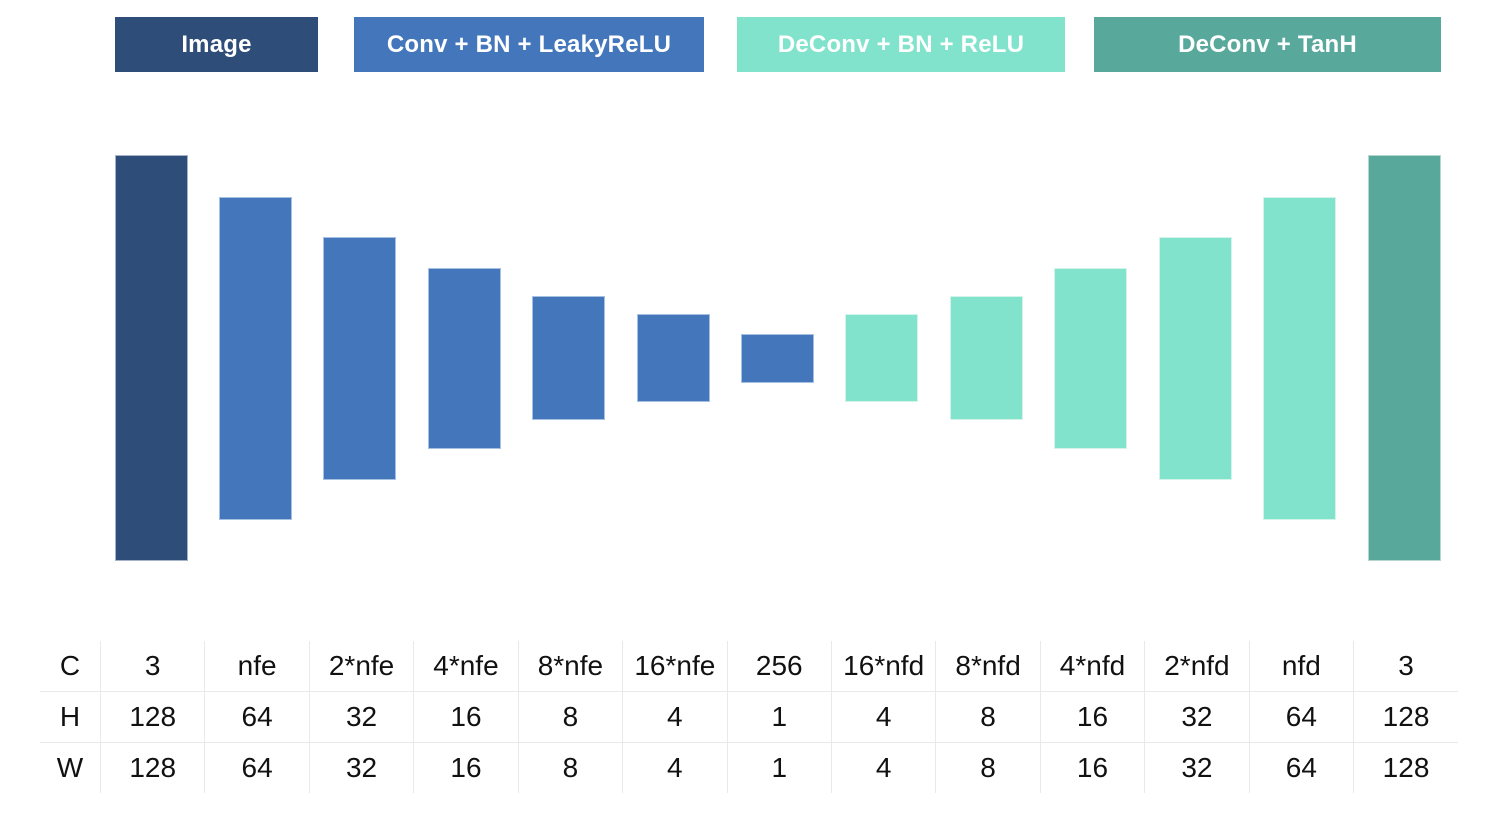 Image resolution: width=1492 pixels, height=823 pixels. Describe the element at coordinates (675, 666) in the screenshot. I see `table-cell-c-5: 16*nfe` at that location.